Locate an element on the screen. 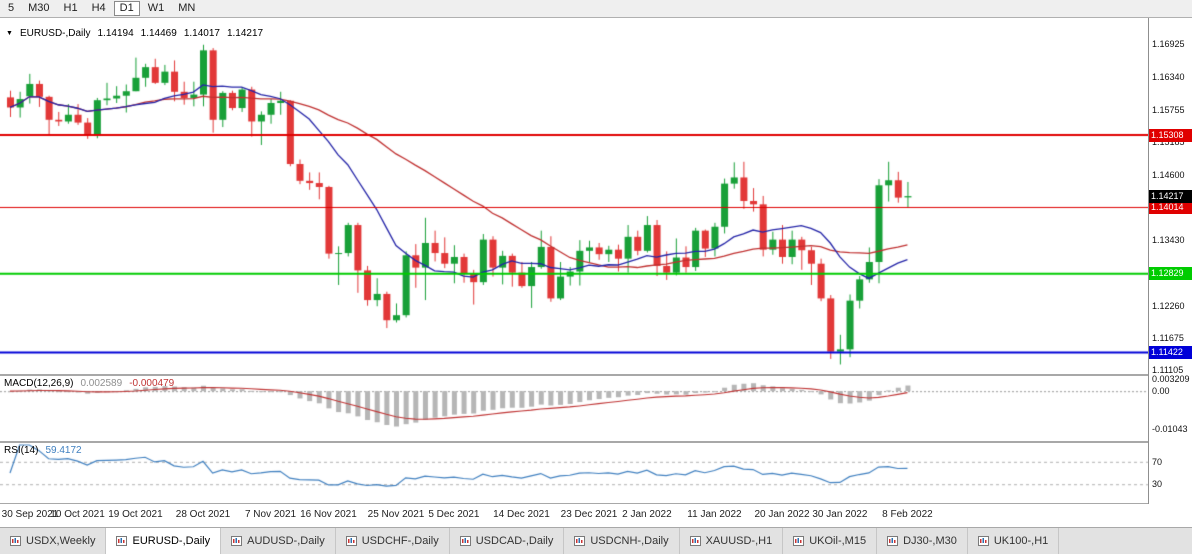  chart-tab-xauusd-h1: XAUUSD-,H1 is located at coordinates (732, 541).